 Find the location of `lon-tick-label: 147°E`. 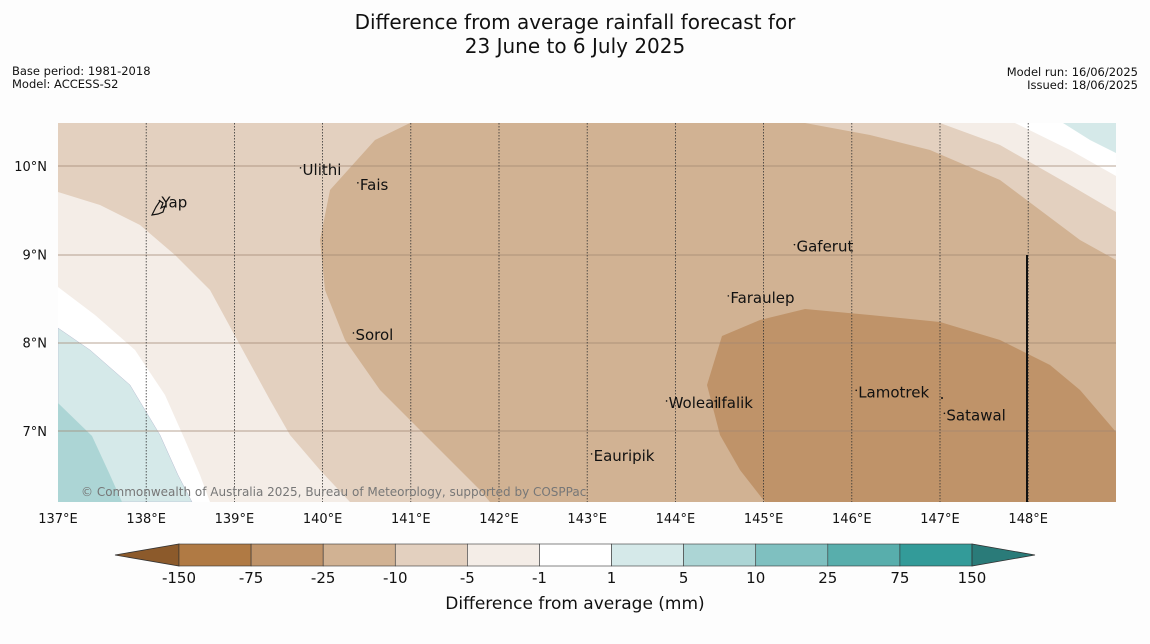

lon-tick-label: 147°E is located at coordinates (940, 519).